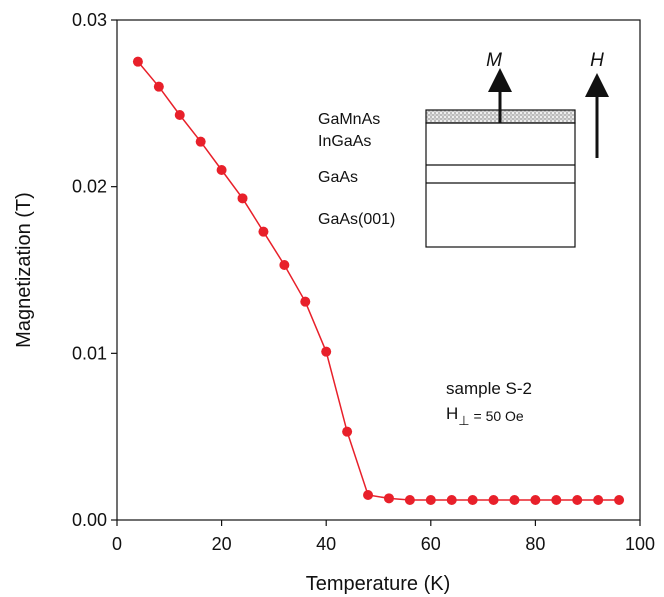 The width and height of the screenshot is (664, 597). What do you see at coordinates (597, 60) in the screenshot?
I see `h-label: H` at bounding box center [597, 60].